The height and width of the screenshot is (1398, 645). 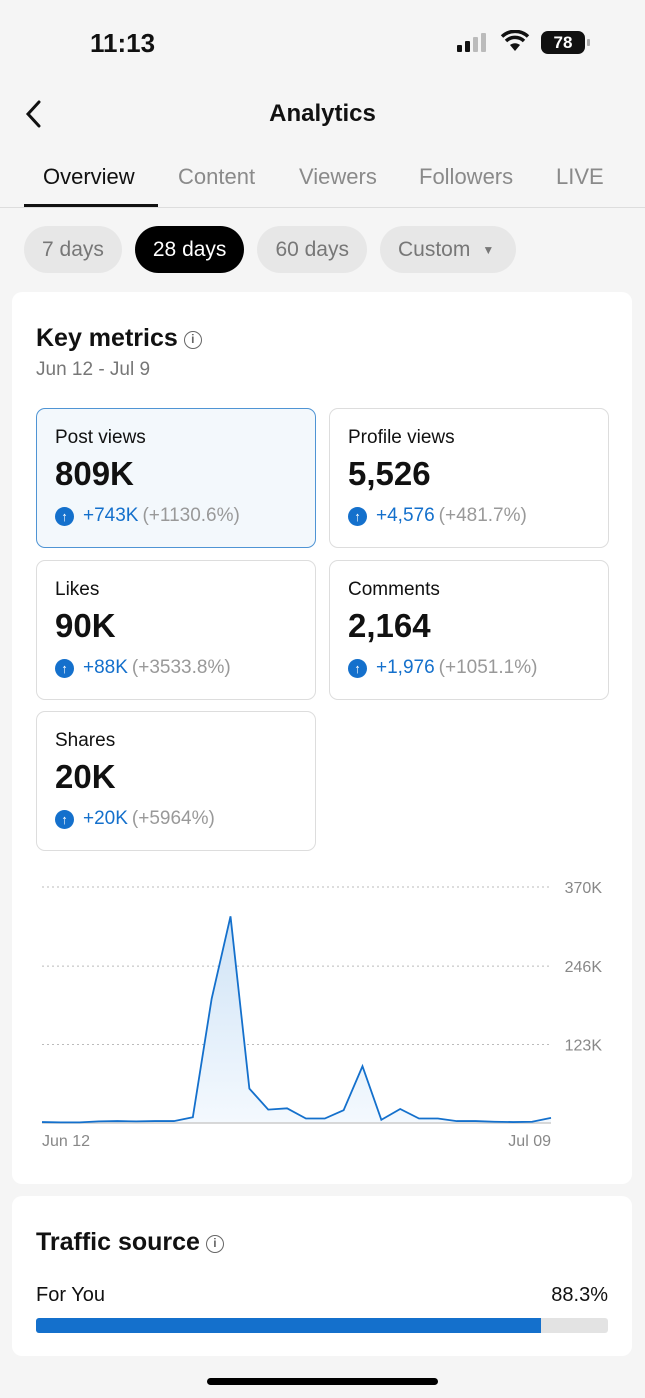 I want to click on battery-icon: 78, so click(x=565, y=42).